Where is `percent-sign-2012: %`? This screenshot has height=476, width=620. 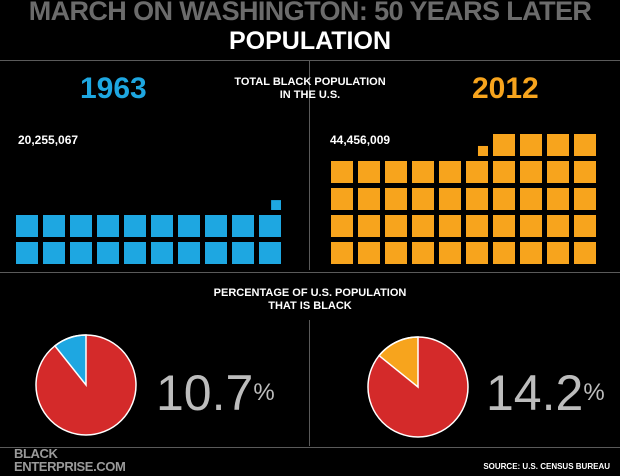 percent-sign-2012: % is located at coordinates (594, 392).